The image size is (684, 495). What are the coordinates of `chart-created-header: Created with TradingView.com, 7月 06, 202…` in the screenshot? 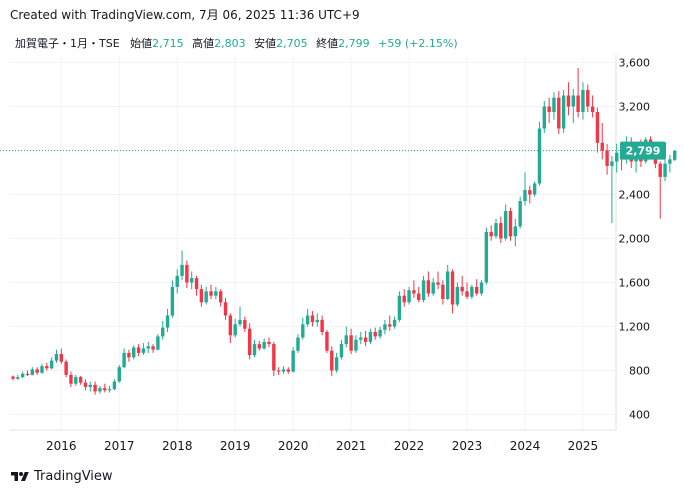 It's located at (185, 15).